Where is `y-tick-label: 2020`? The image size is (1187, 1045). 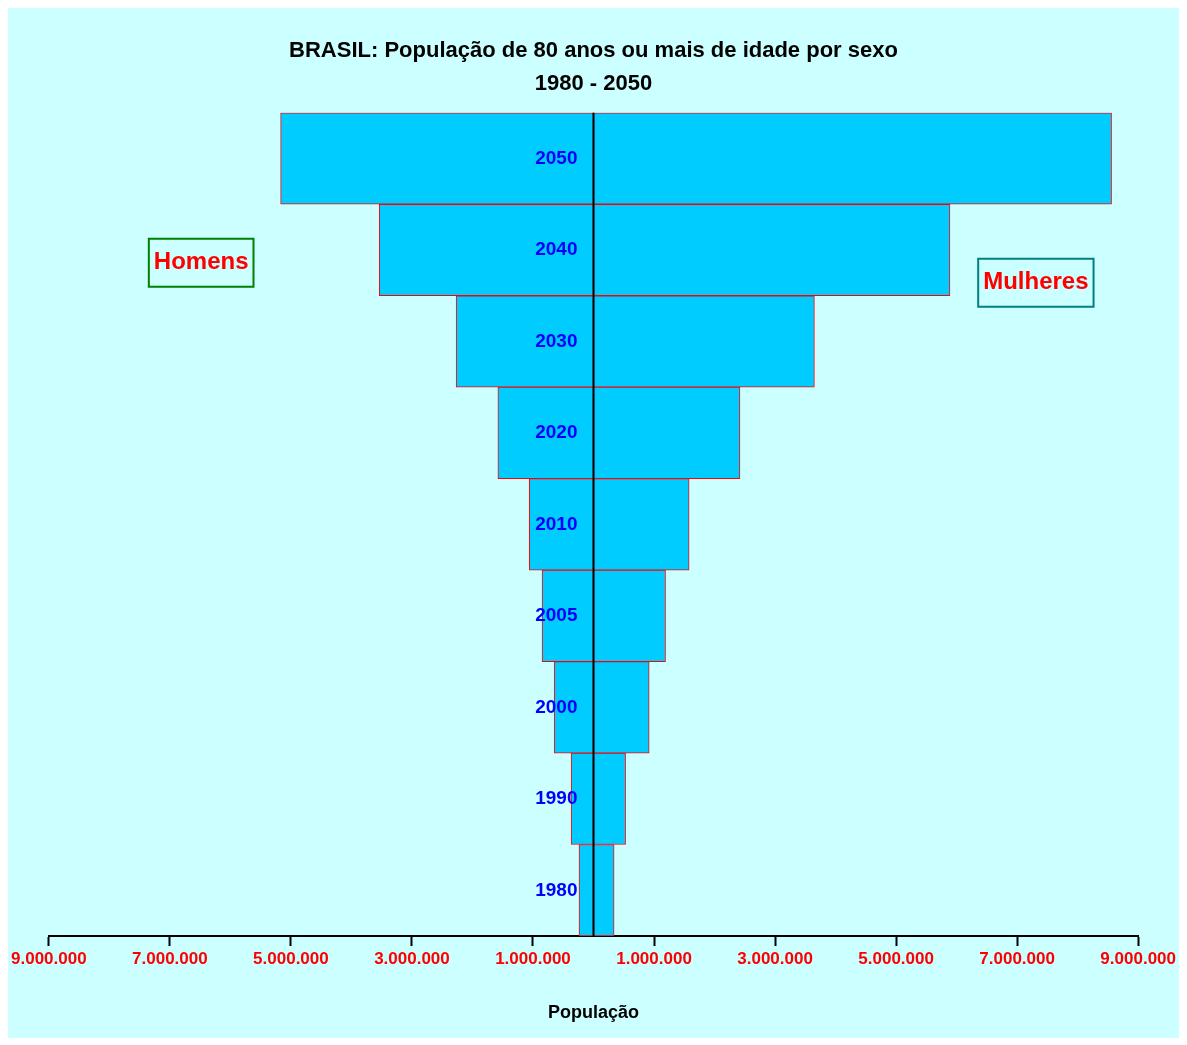
y-tick-label: 2020 is located at coordinates (556, 432).